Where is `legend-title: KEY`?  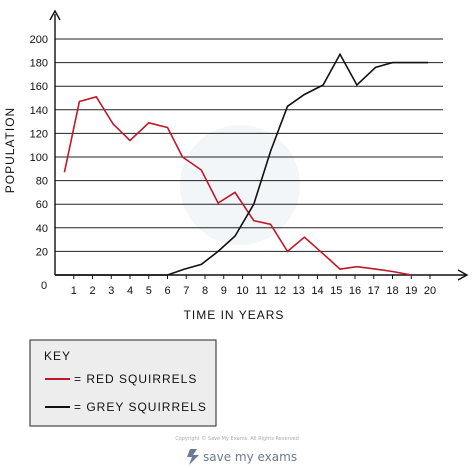 legend-title: KEY is located at coordinates (57, 356).